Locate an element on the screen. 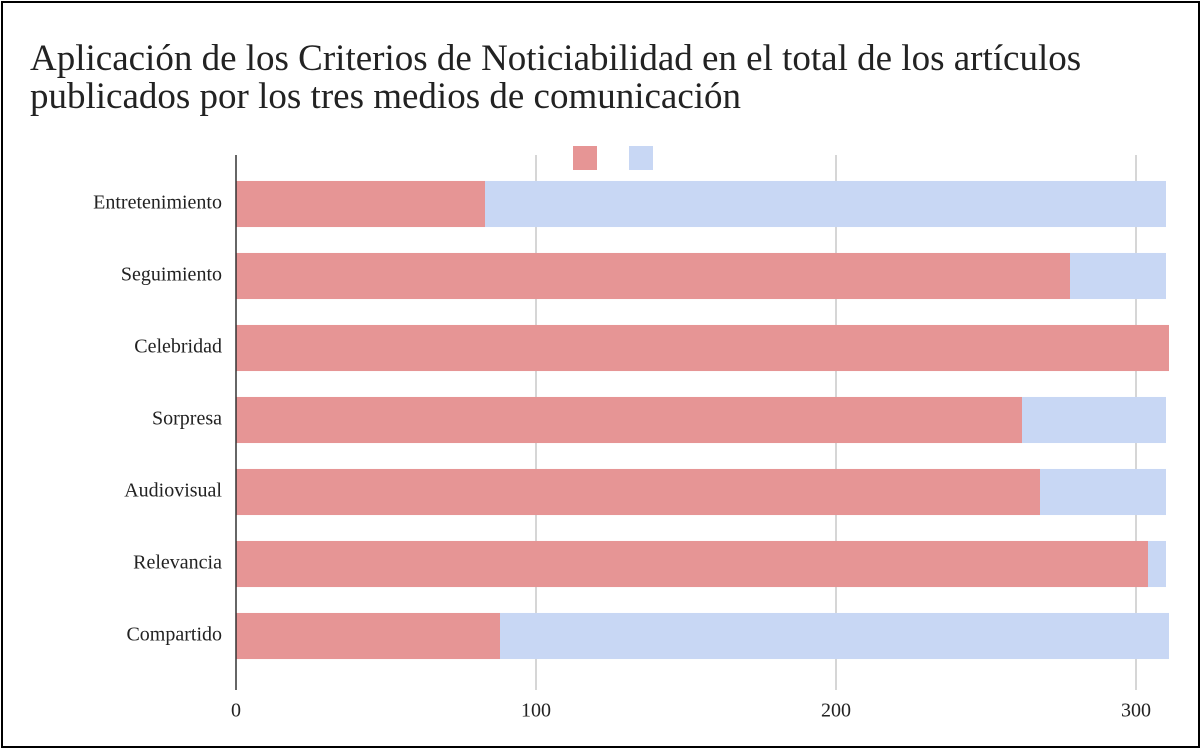  y-tick-label: Compartido is located at coordinates (174, 635).